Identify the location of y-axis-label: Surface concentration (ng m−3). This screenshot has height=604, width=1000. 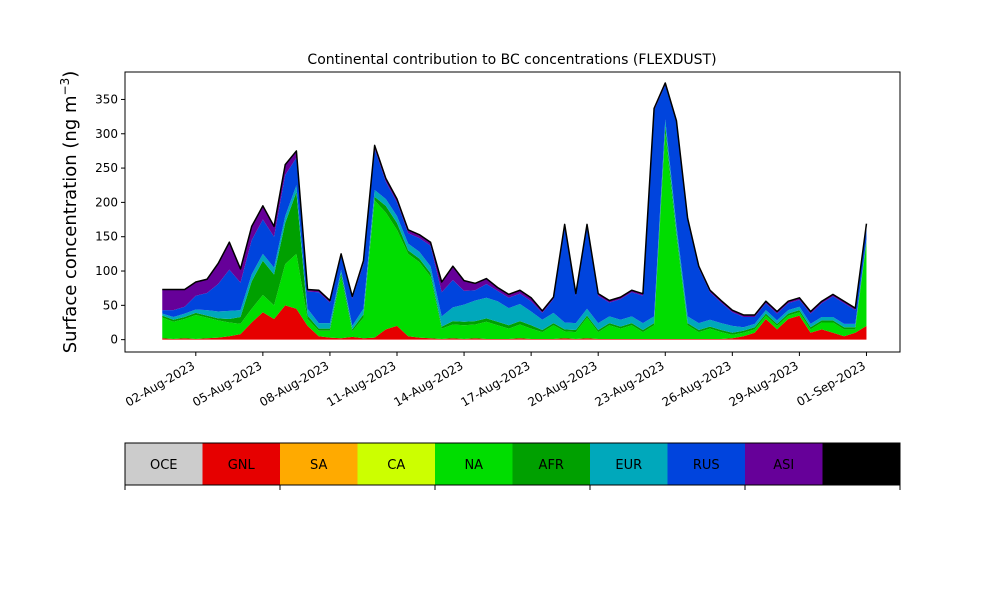
(69, 212).